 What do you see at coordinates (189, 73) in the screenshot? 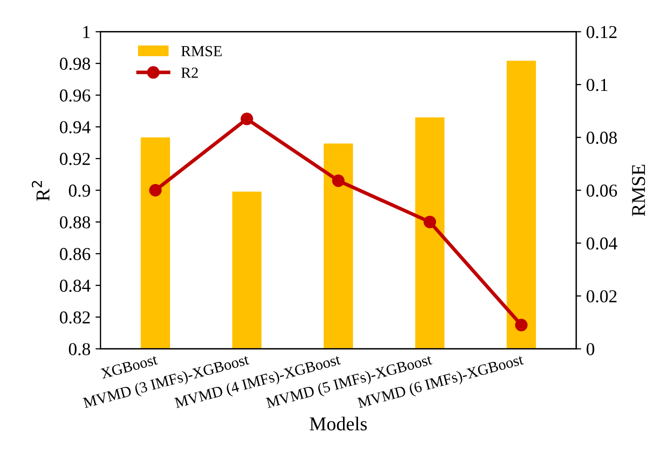
I see `legend-label: R2` at bounding box center [189, 73].